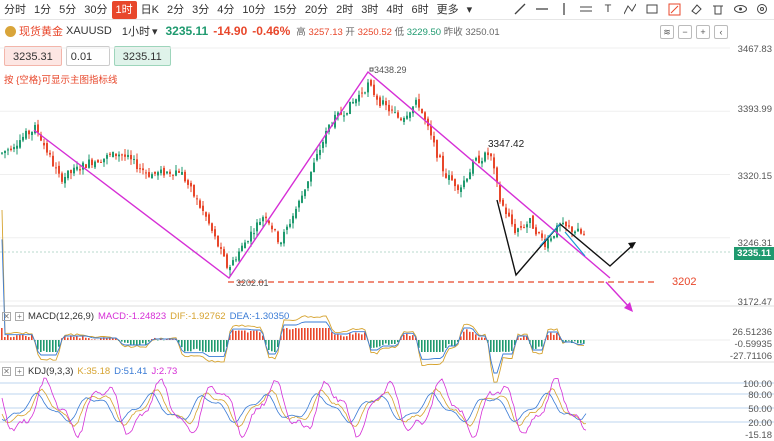 The width and height of the screenshot is (774, 441). Describe the element at coordinates (754, 176) in the screenshot. I see `axis-price-3: 3320.15` at that location.